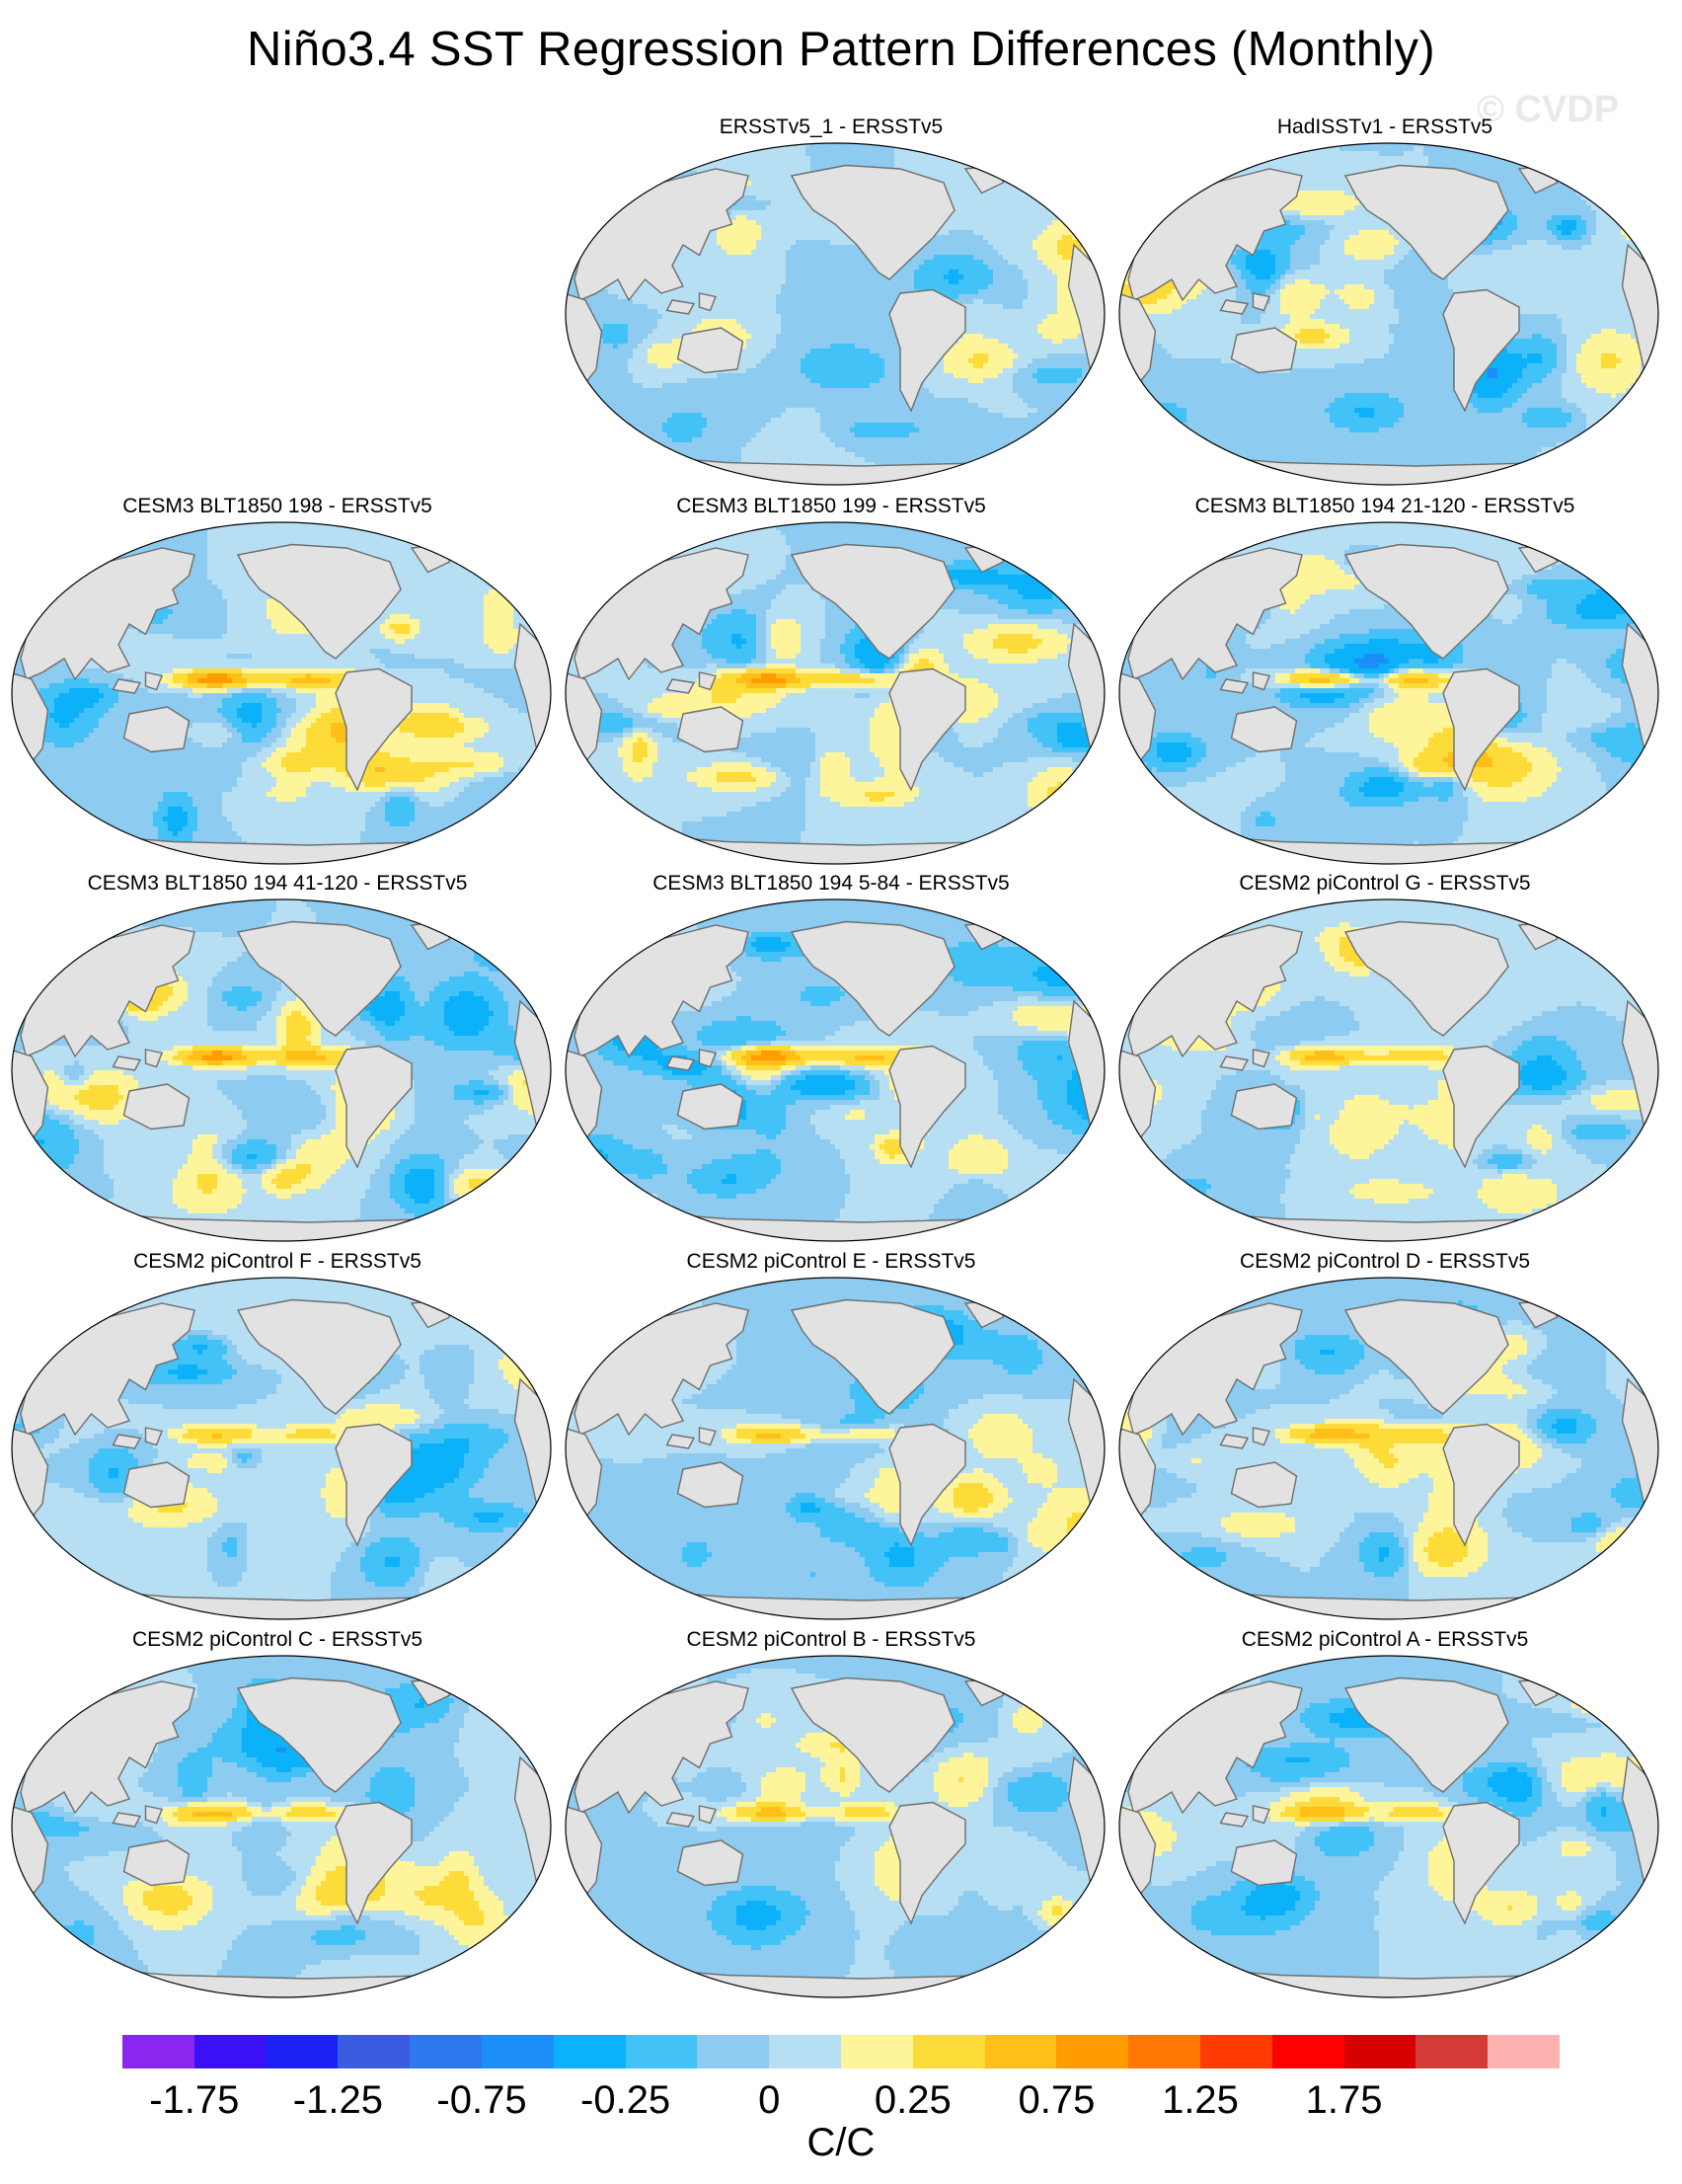 The image size is (1682, 2184). I want to click on colorbar-unit-label: C/C, so click(841, 2143).